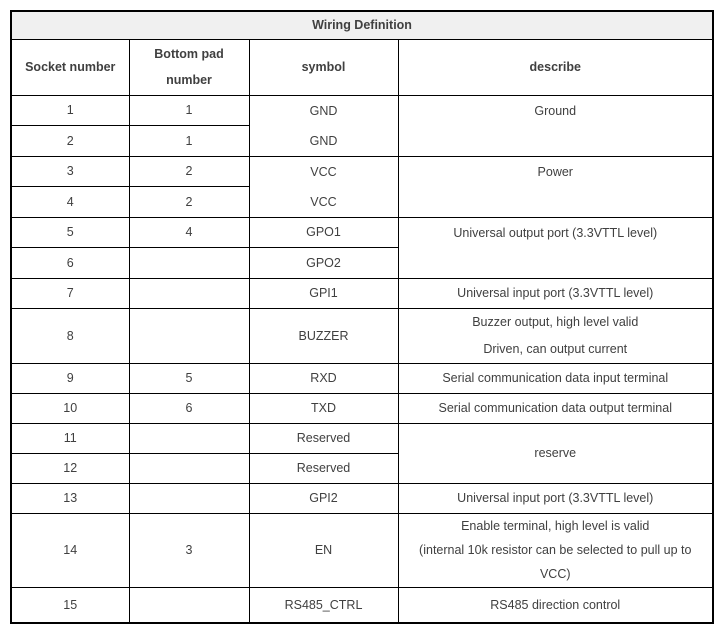 The height and width of the screenshot is (631, 722). What do you see at coordinates (555, 348) in the screenshot?
I see `describe-line: Driven, can output current` at bounding box center [555, 348].